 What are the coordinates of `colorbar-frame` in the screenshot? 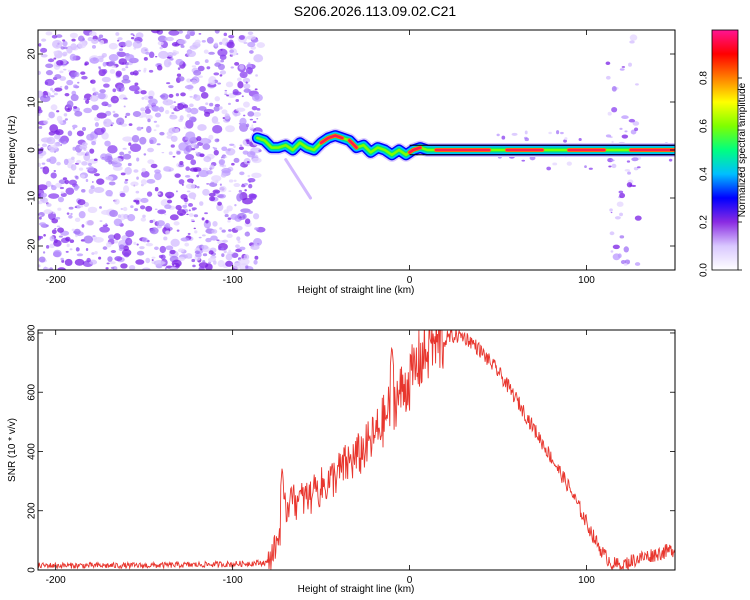 It's located at (725, 150).